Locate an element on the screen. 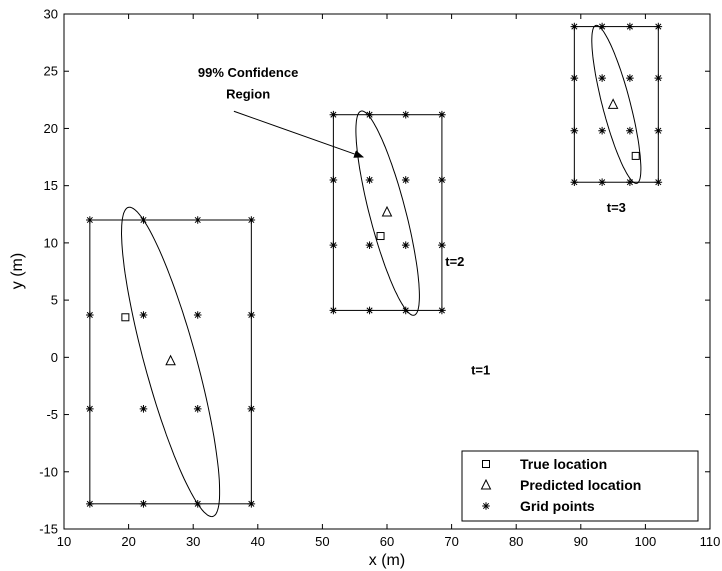 The width and height of the screenshot is (722, 571). x-tick-label: 80 is located at coordinates (516, 541).